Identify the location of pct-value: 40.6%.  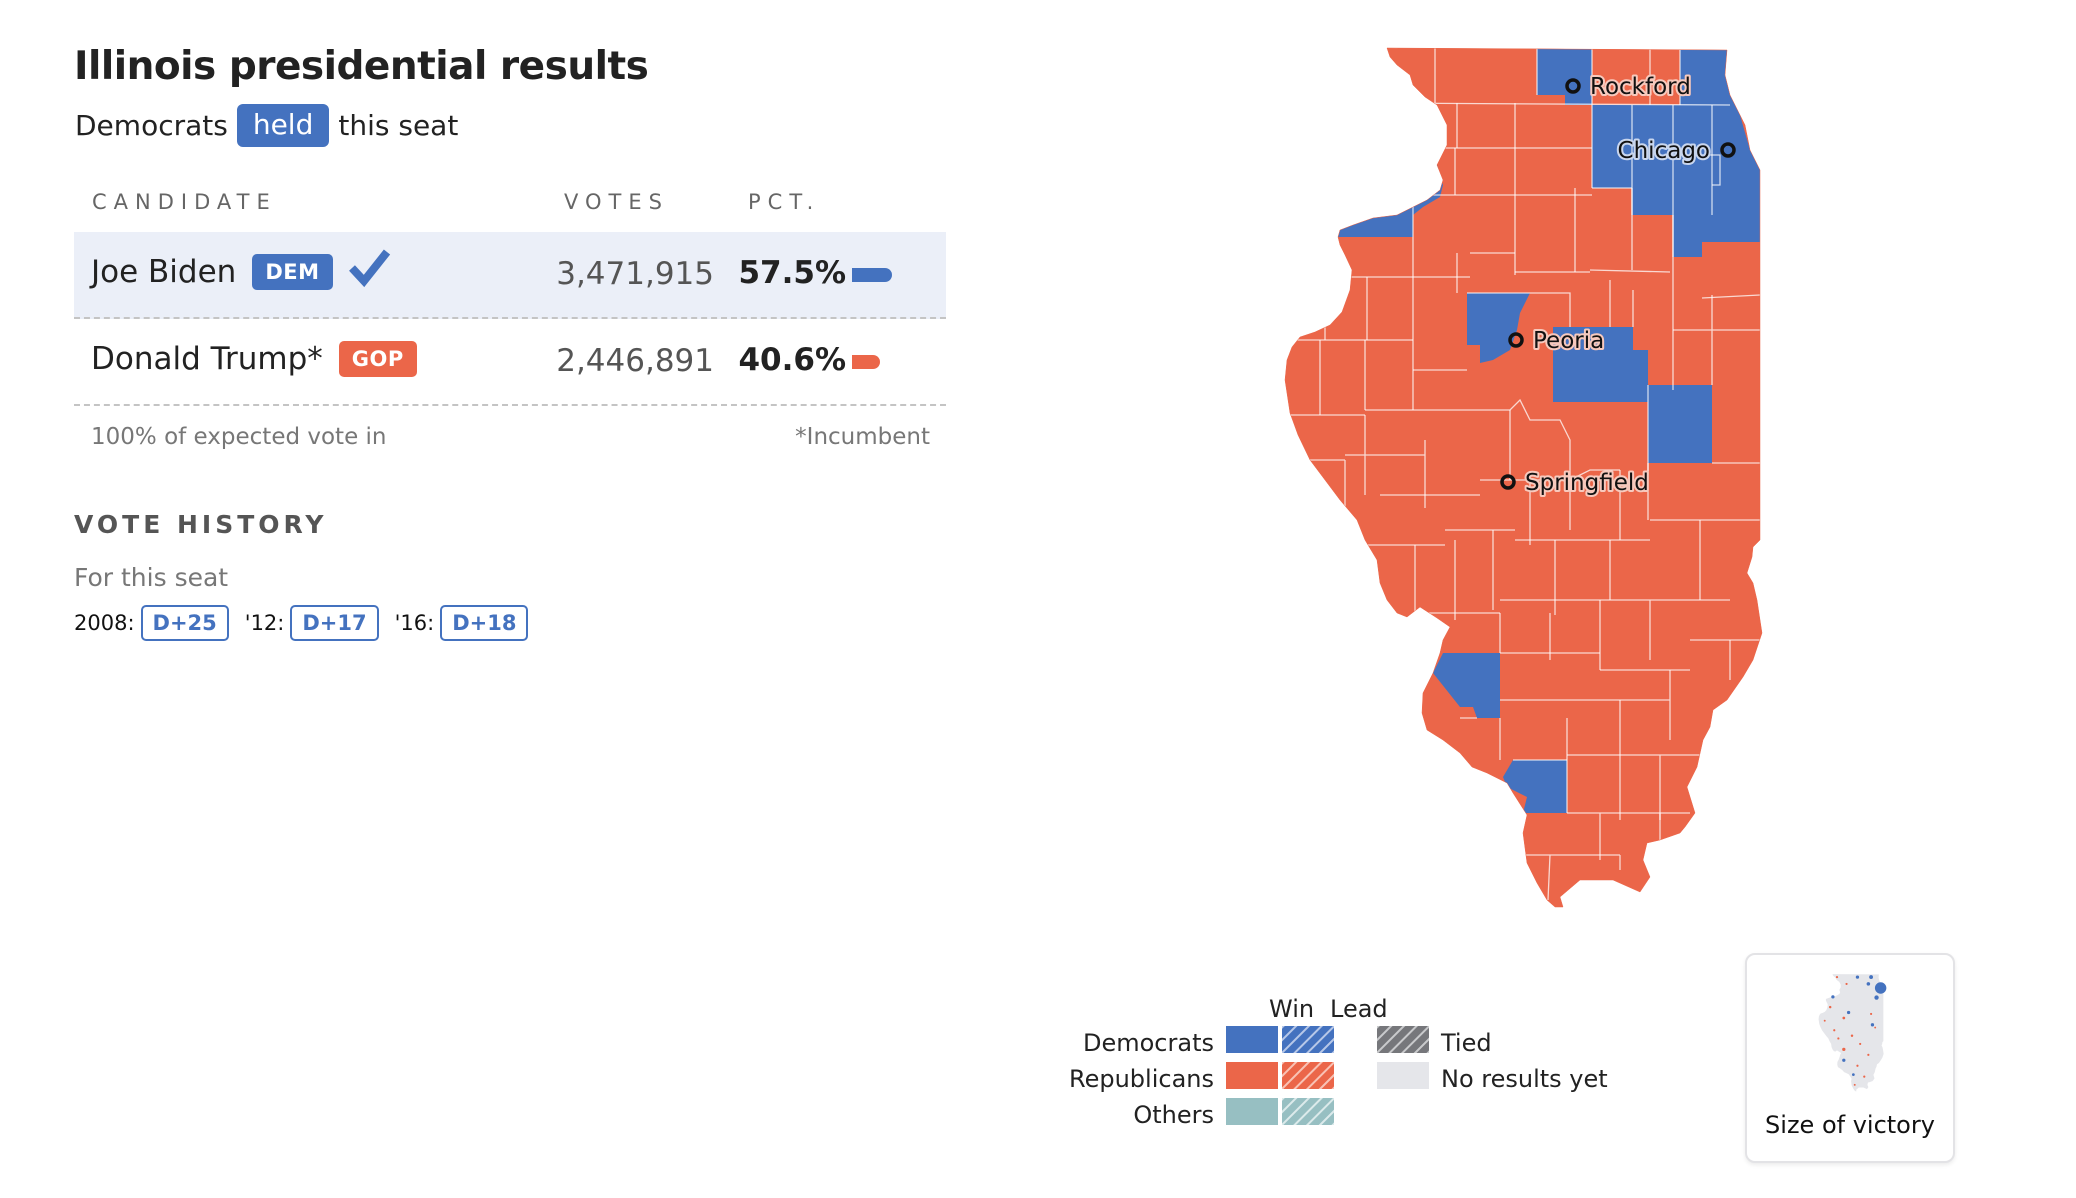
(792, 360).